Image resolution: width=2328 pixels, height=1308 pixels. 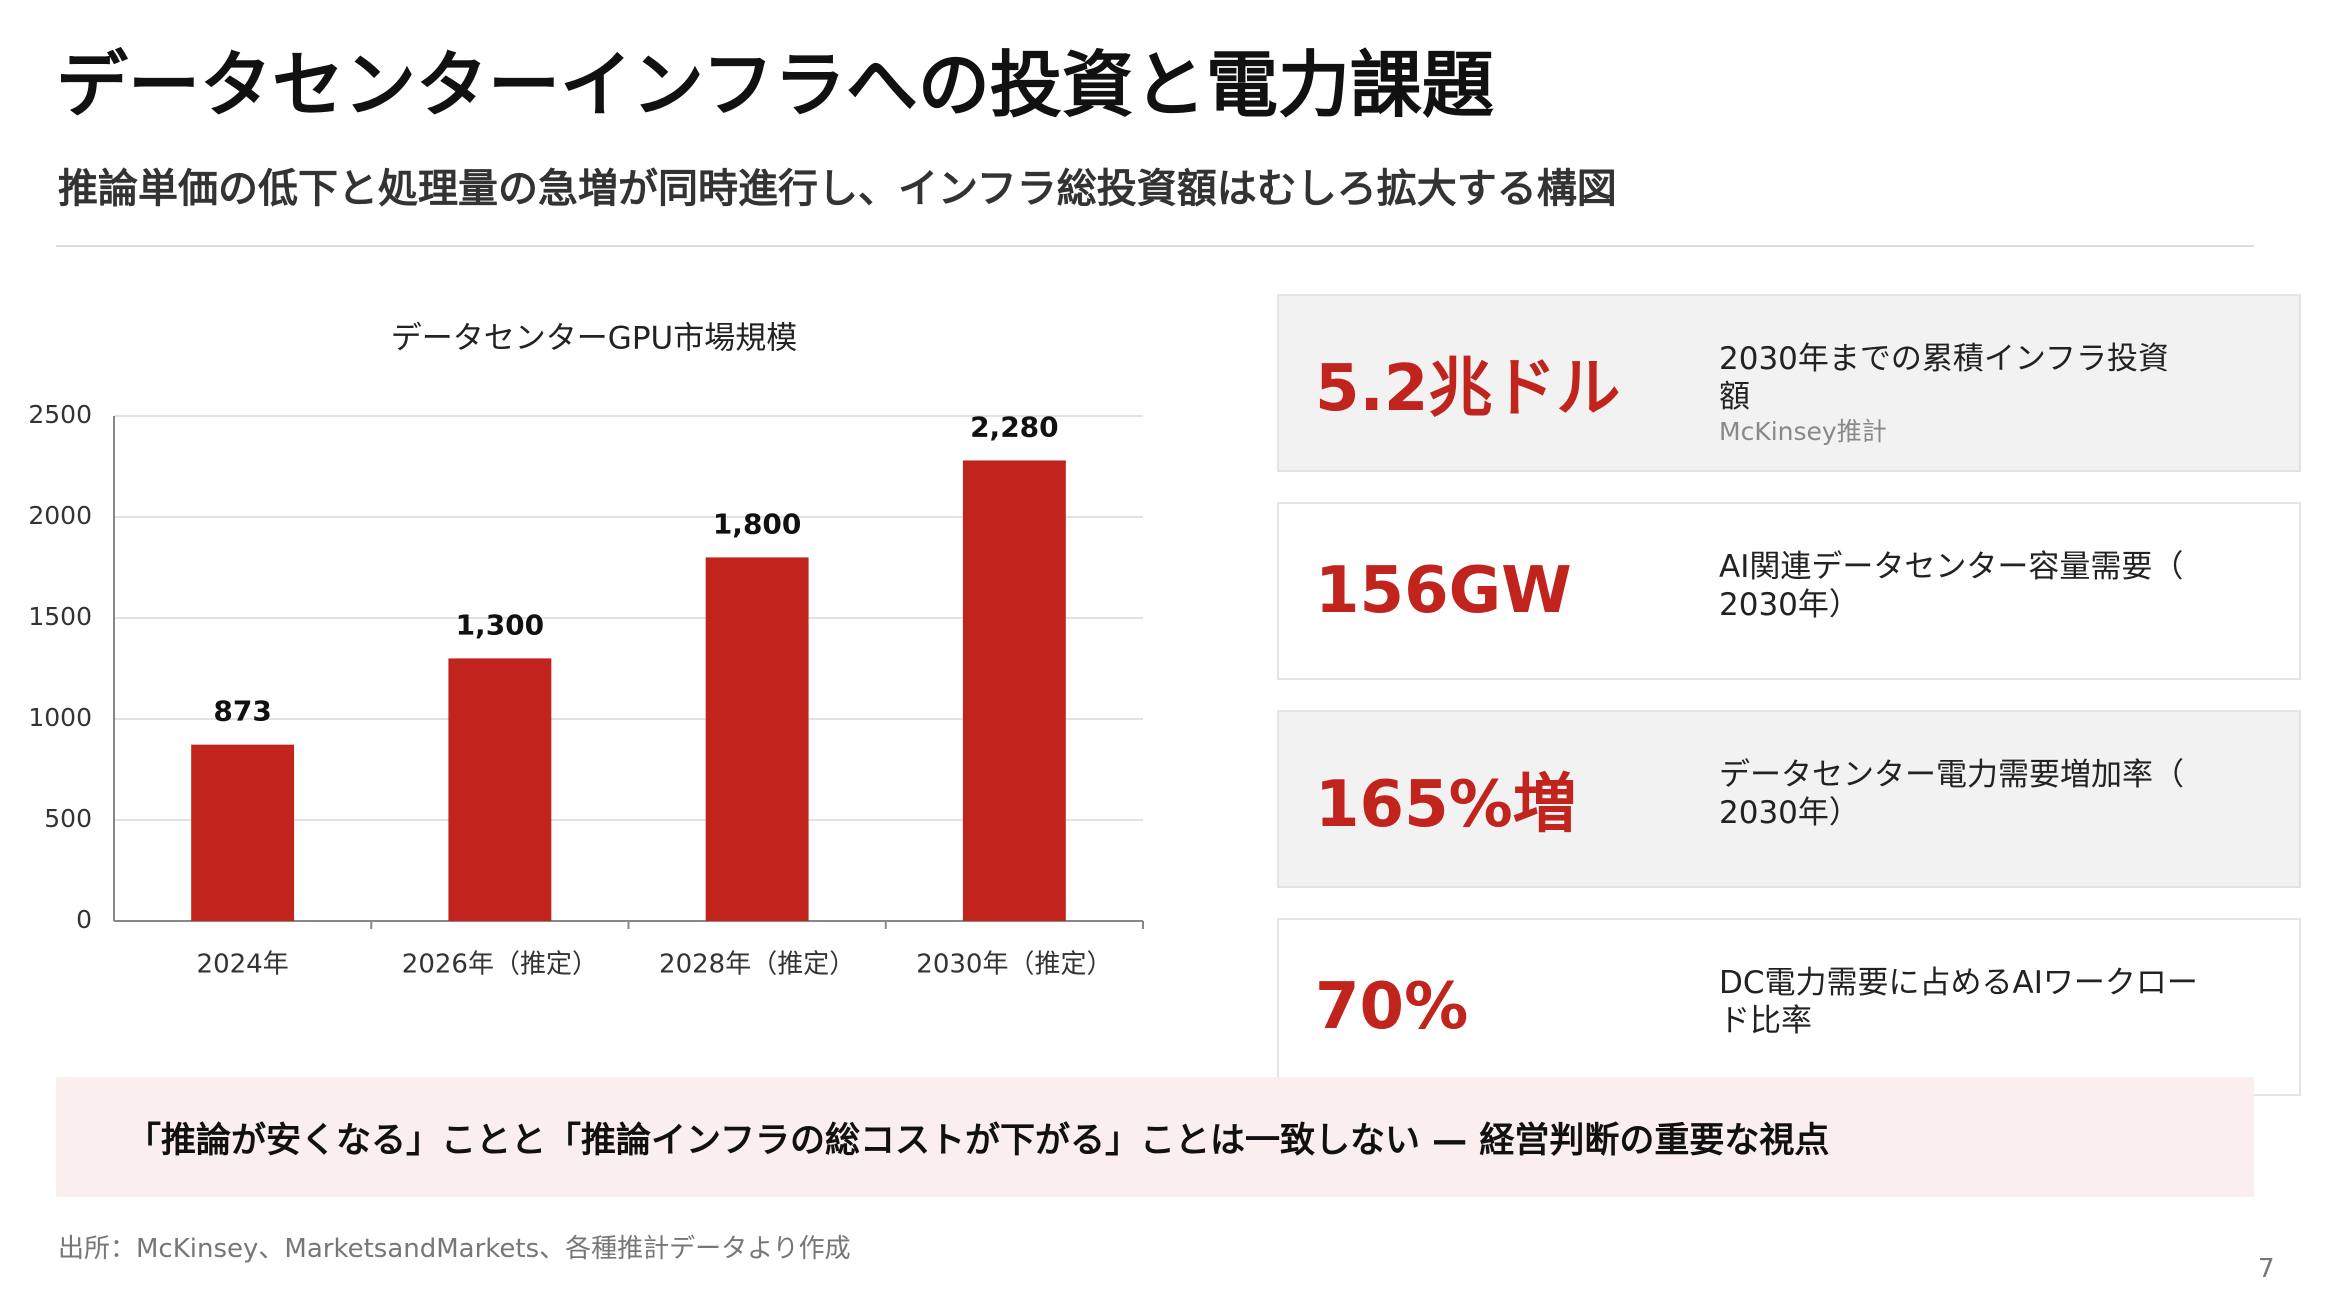 I want to click on stat-card: 156GW AI関連データセンター容量需要（2030年）, so click(x=1789, y=591).